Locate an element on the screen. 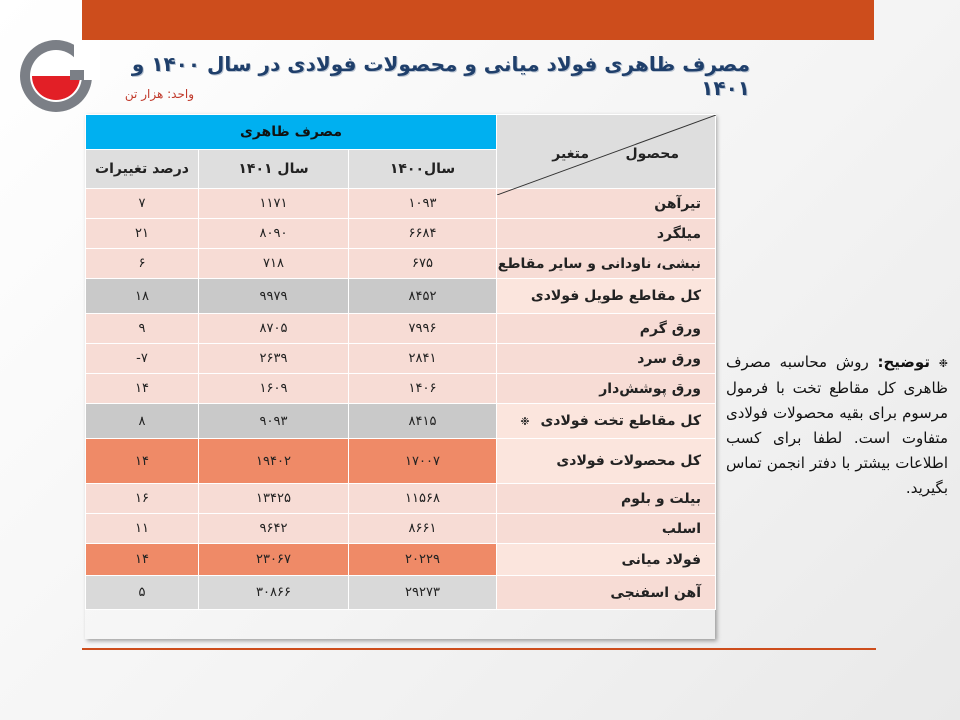 The image size is (960, 720). row-label: ورق سرد is located at coordinates (606, 358).